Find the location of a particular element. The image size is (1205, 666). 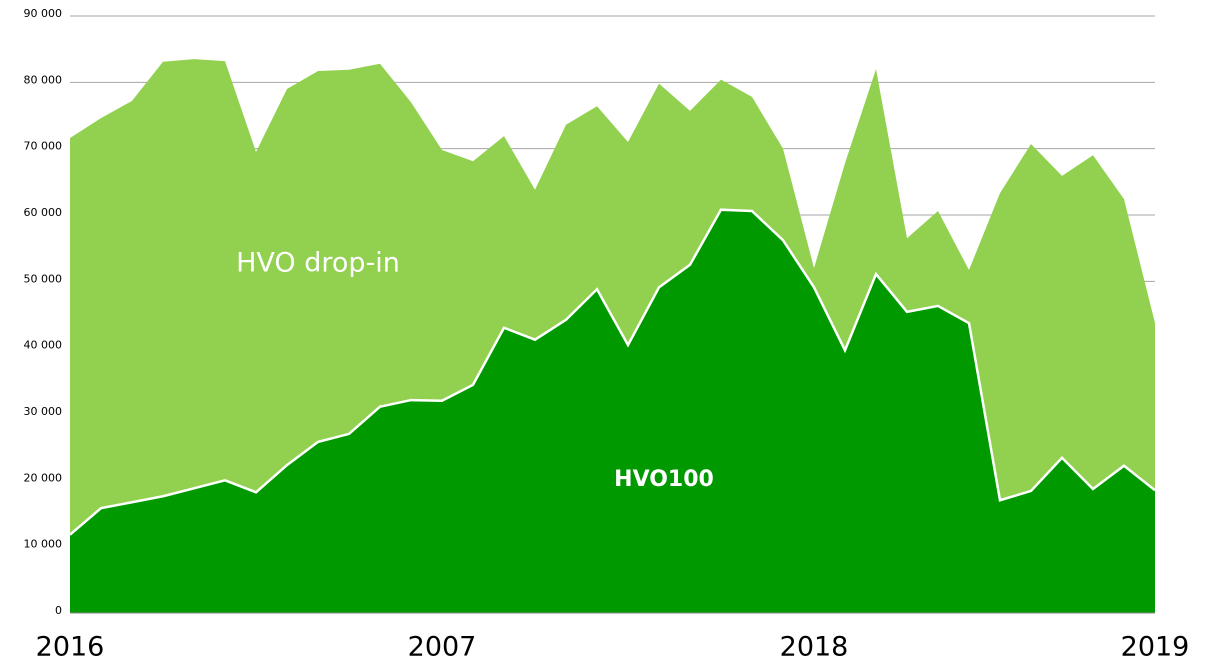

y-tick-label: 0 is located at coordinates (58, 610).